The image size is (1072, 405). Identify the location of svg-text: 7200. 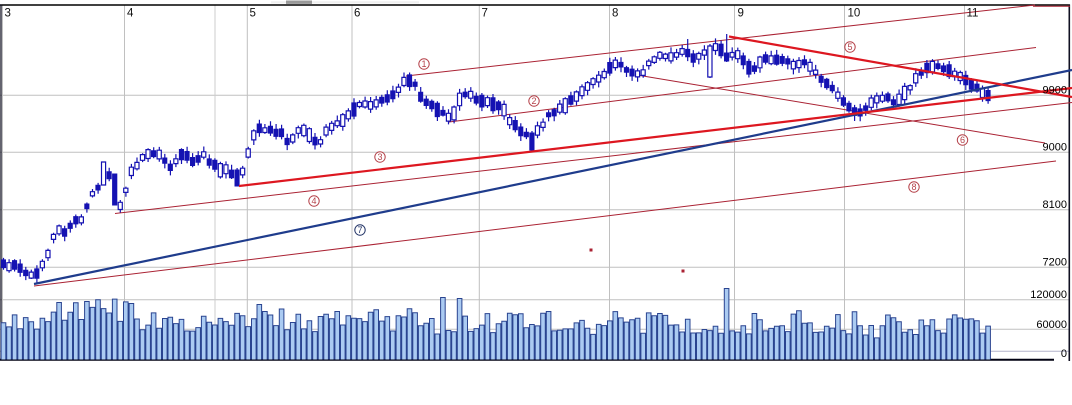
(1055, 263).